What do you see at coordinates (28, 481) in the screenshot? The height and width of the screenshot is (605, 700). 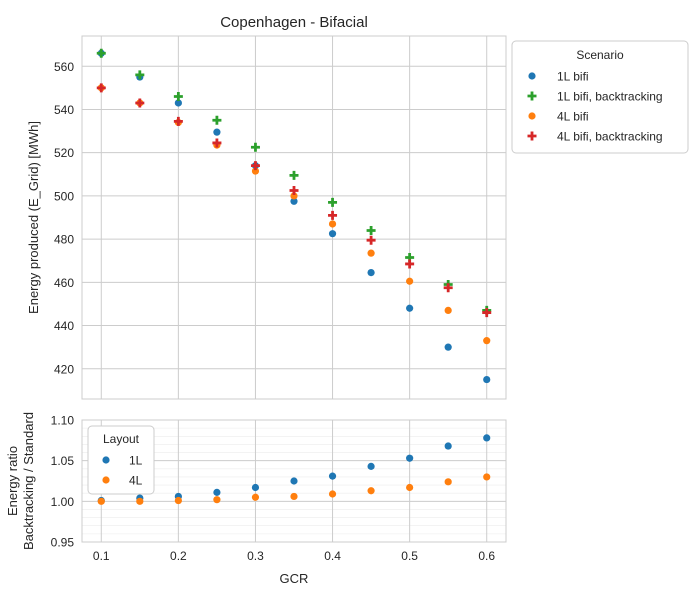 I see `bottom-y-axis-label-line2: Backtracking / Standard` at bounding box center [28, 481].